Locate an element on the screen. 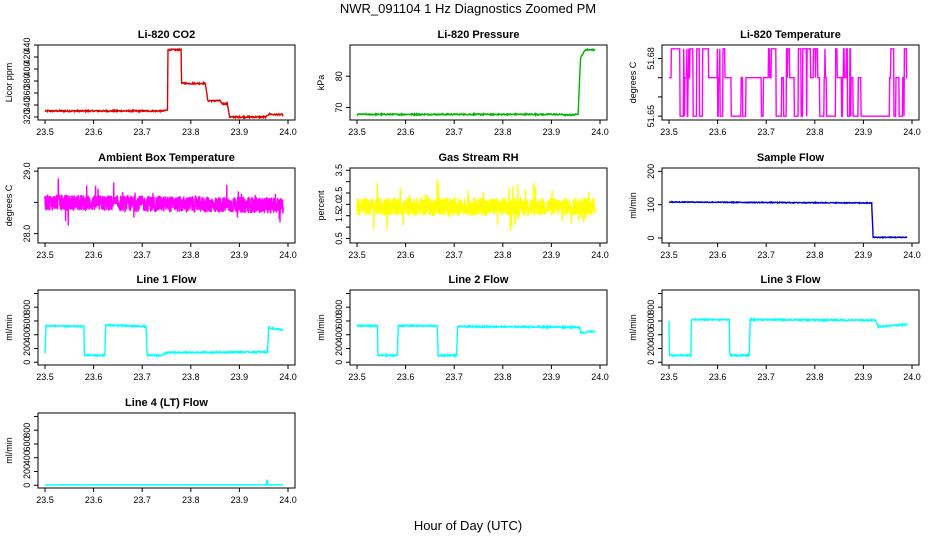 This screenshot has width=936, height=540. y-tick-label: 340 is located at coordinates (27, 104).